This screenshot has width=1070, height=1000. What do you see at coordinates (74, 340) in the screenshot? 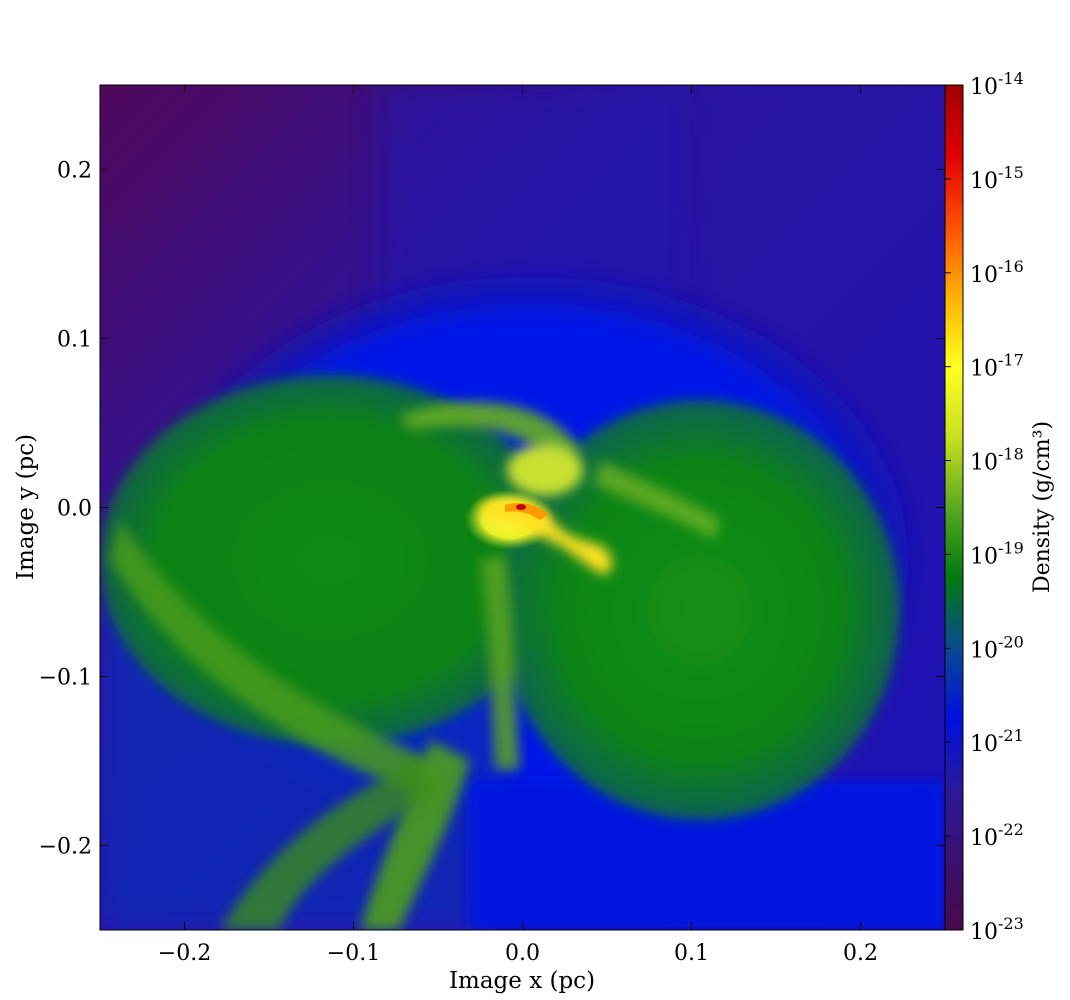
I see `y-tick-label: 0.1` at bounding box center [74, 340].